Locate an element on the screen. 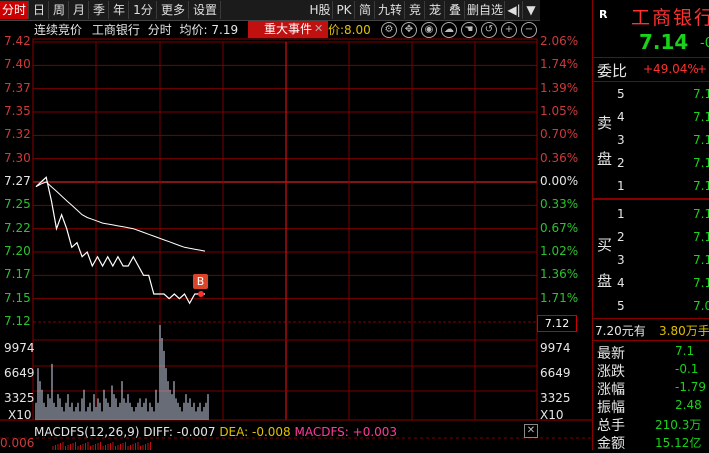  macd-label: MACDFS(12,26,9) is located at coordinates (87, 432).